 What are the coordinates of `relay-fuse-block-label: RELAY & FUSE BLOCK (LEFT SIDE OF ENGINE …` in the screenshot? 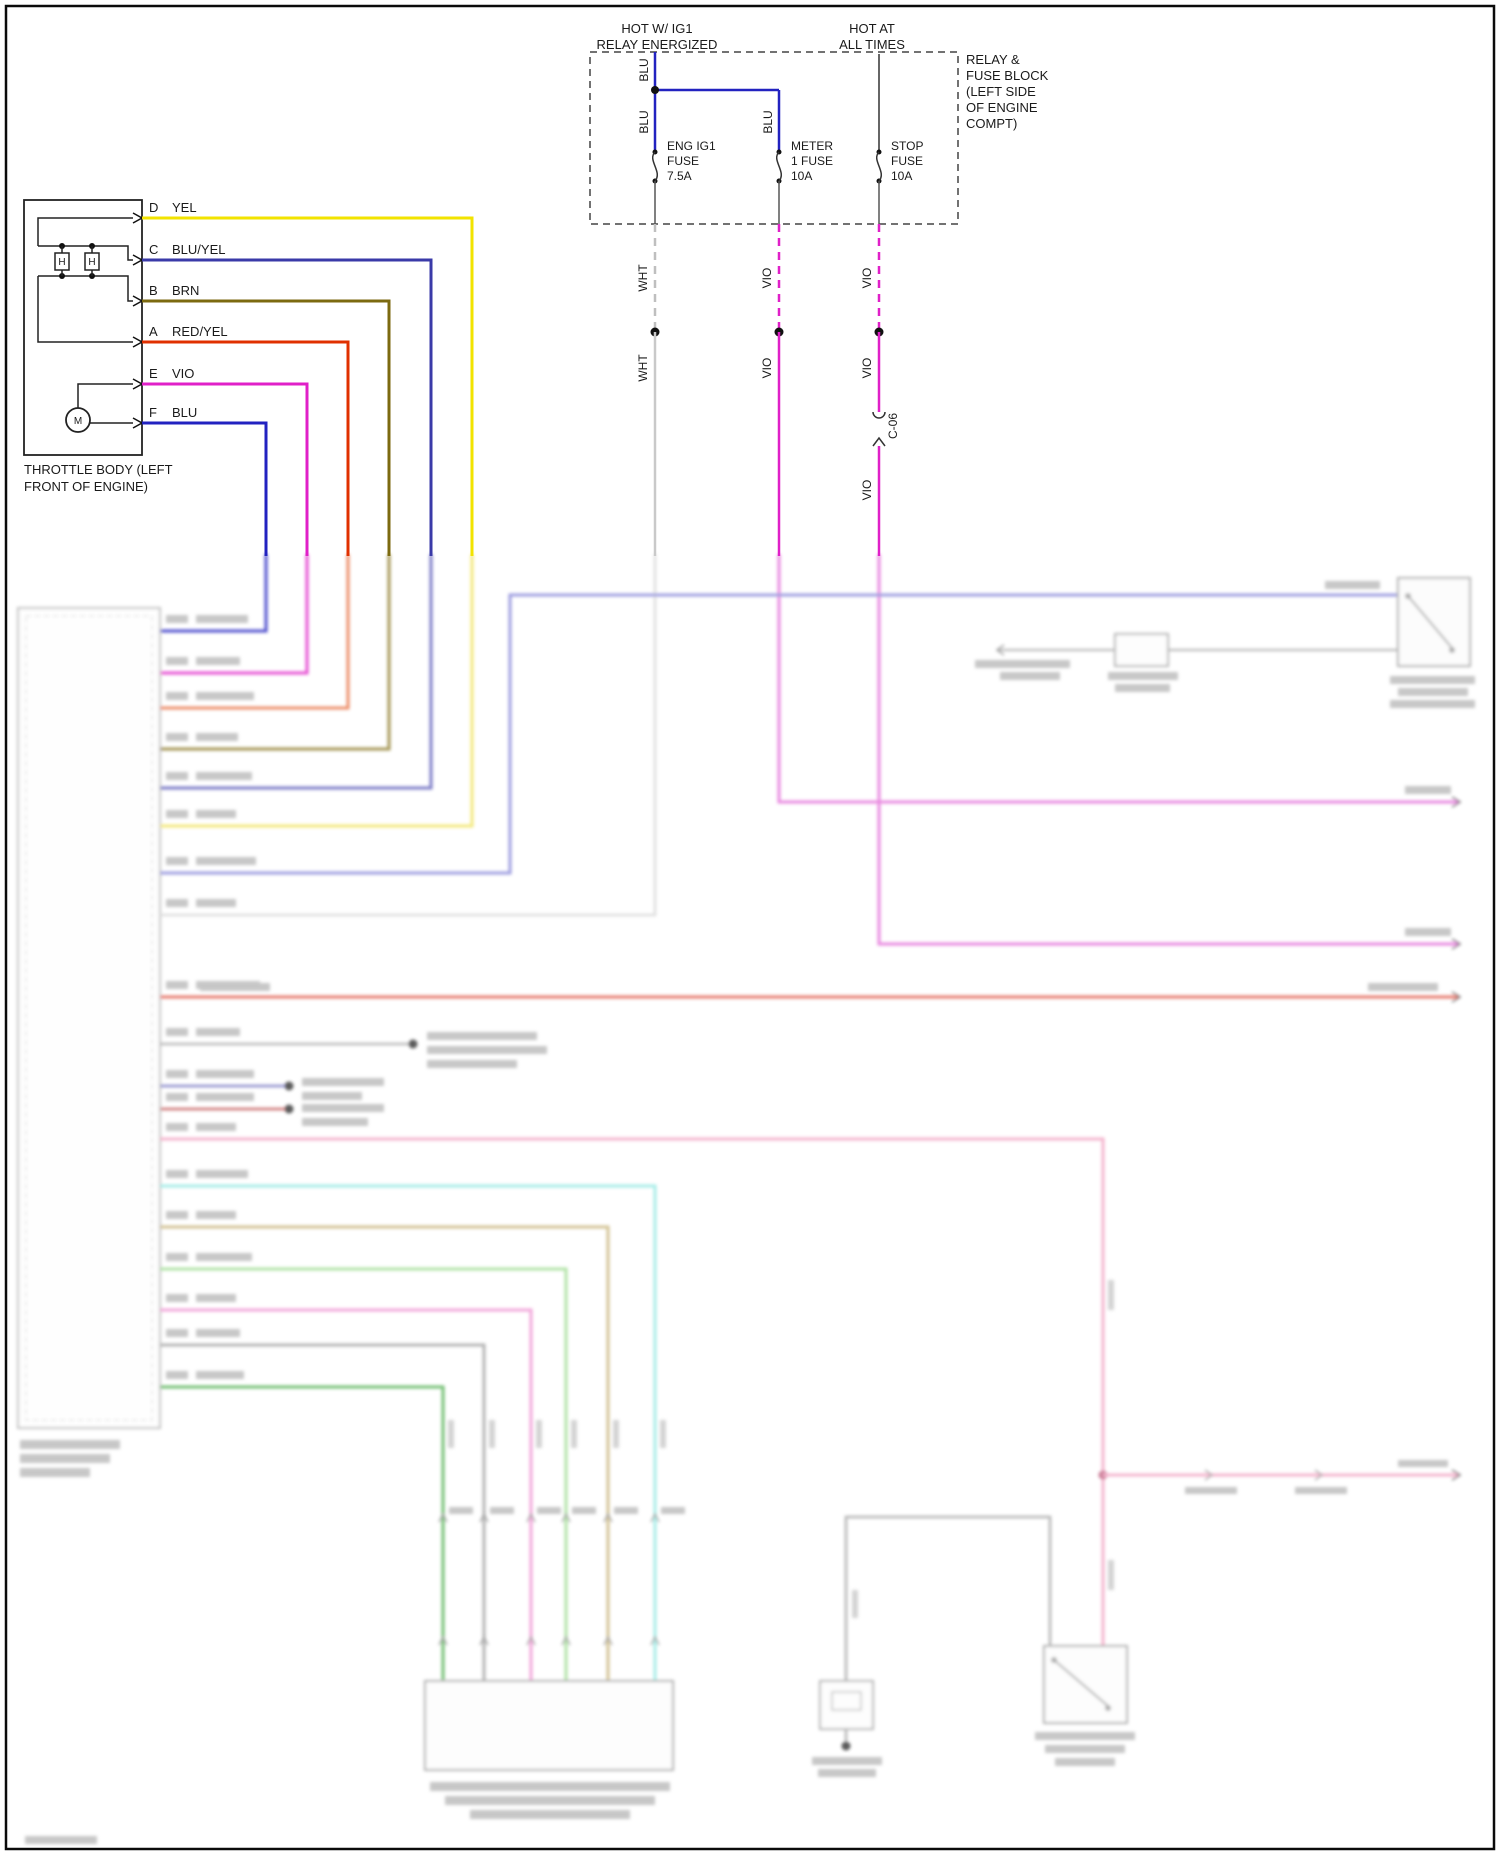 It's located at (1007, 91).